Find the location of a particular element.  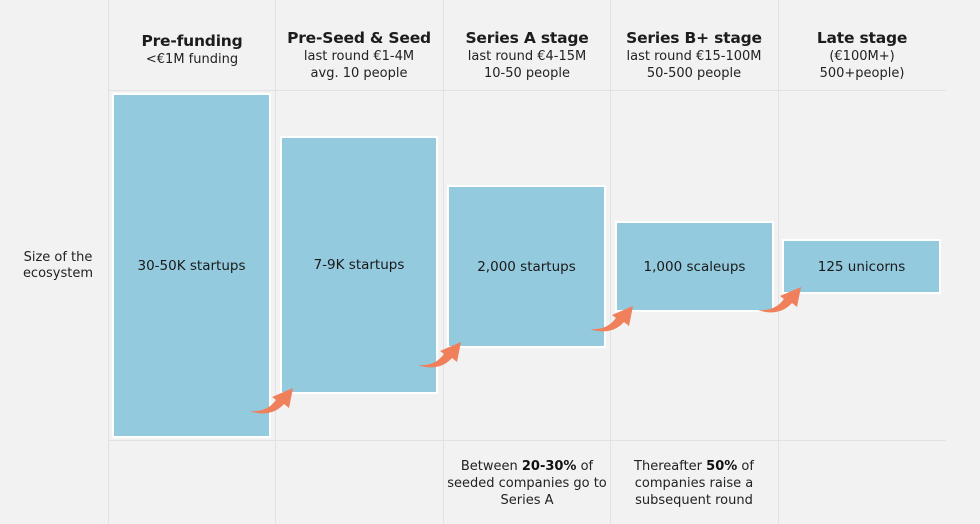

bar-series-b: 1,000 scaleups is located at coordinates (694, 266).